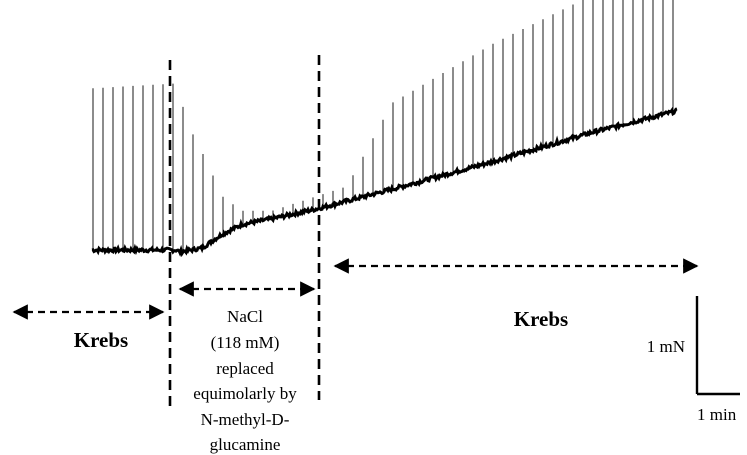 The image size is (747, 455). Describe the element at coordinates (245, 342) in the screenshot. I see `nacl-label-line-2: (118 mM)` at that location.